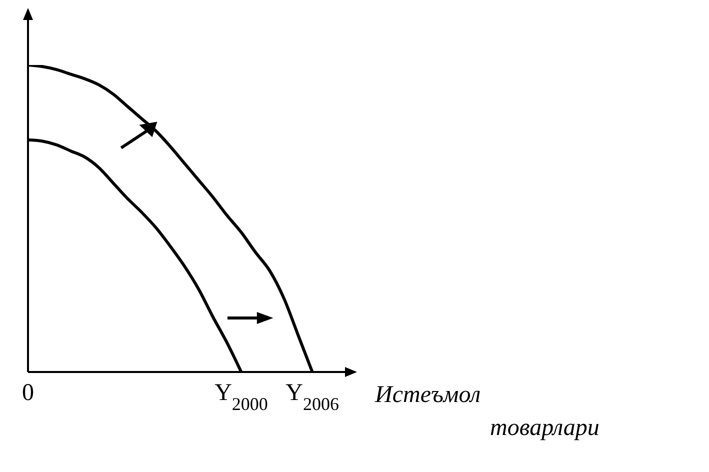 This screenshot has height=472, width=709. What do you see at coordinates (313, 397) in the screenshot?
I see `x-tick-label: Y$_{2006}$` at bounding box center [313, 397].